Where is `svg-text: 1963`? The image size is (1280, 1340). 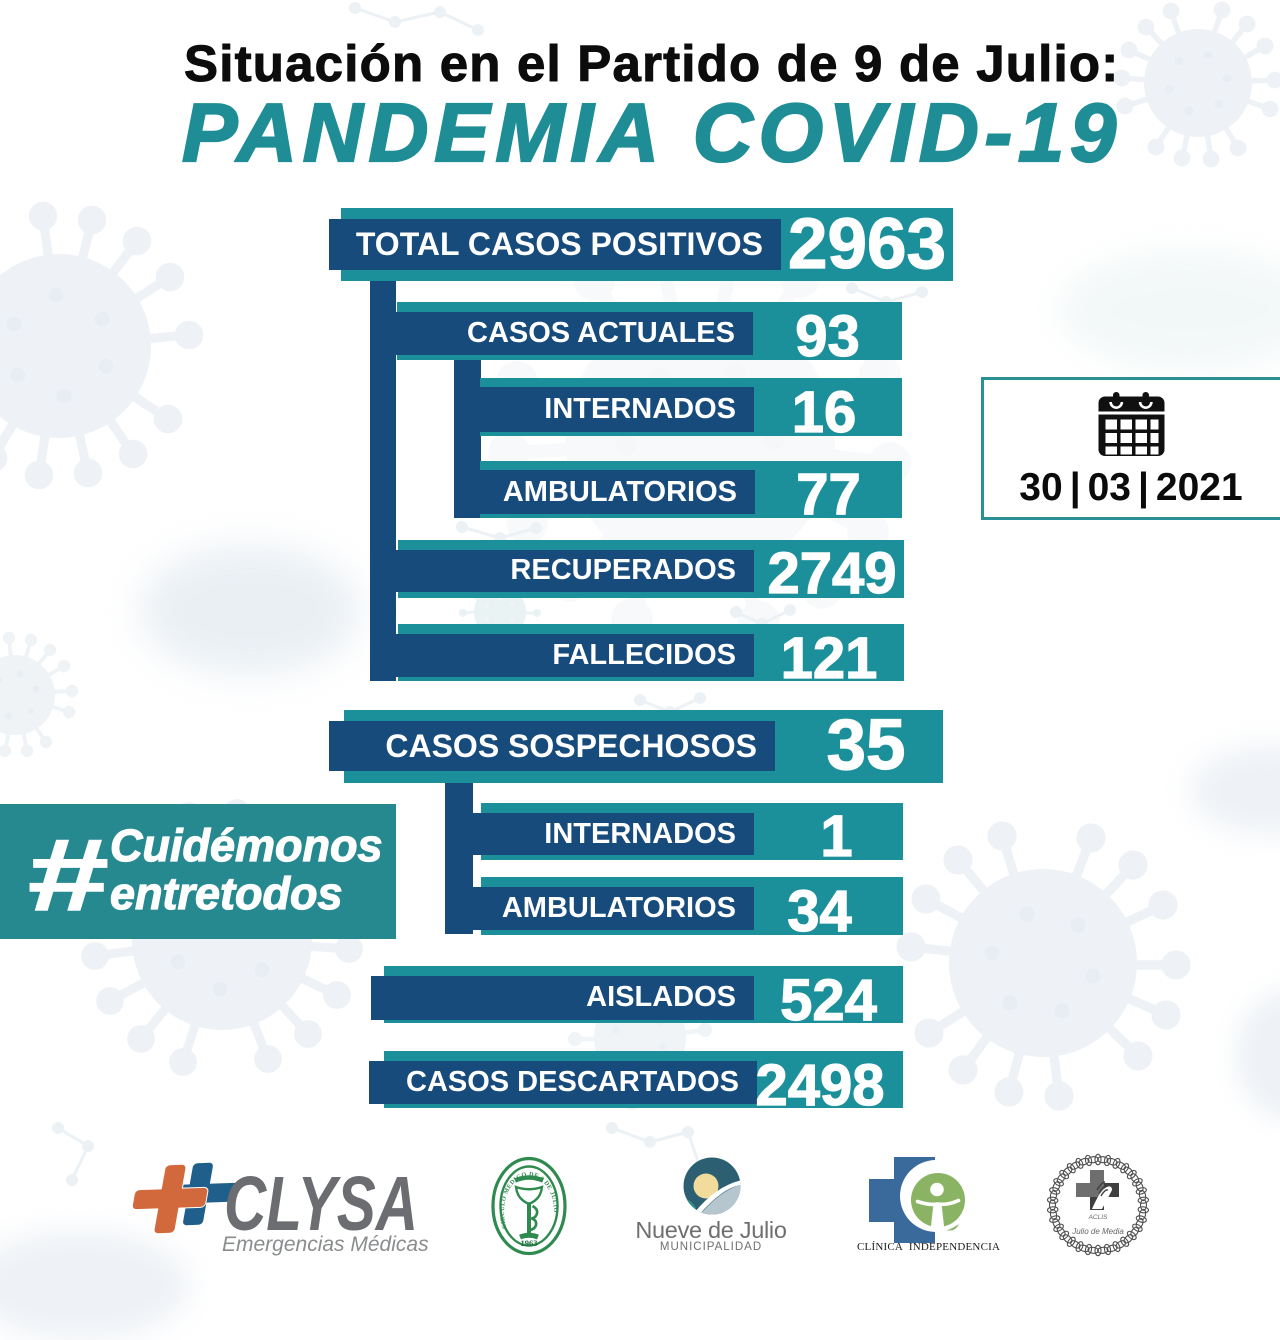 svg-text: 1963 is located at coordinates (529, 1243).